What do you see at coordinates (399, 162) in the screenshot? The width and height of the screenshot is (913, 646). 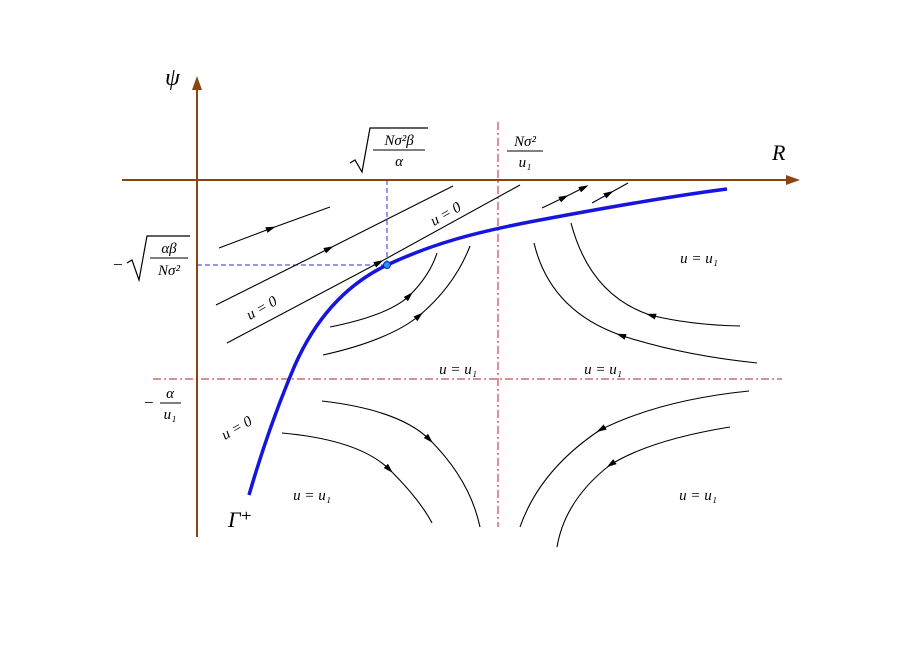 I see `fraction-denominator: α` at bounding box center [399, 162].